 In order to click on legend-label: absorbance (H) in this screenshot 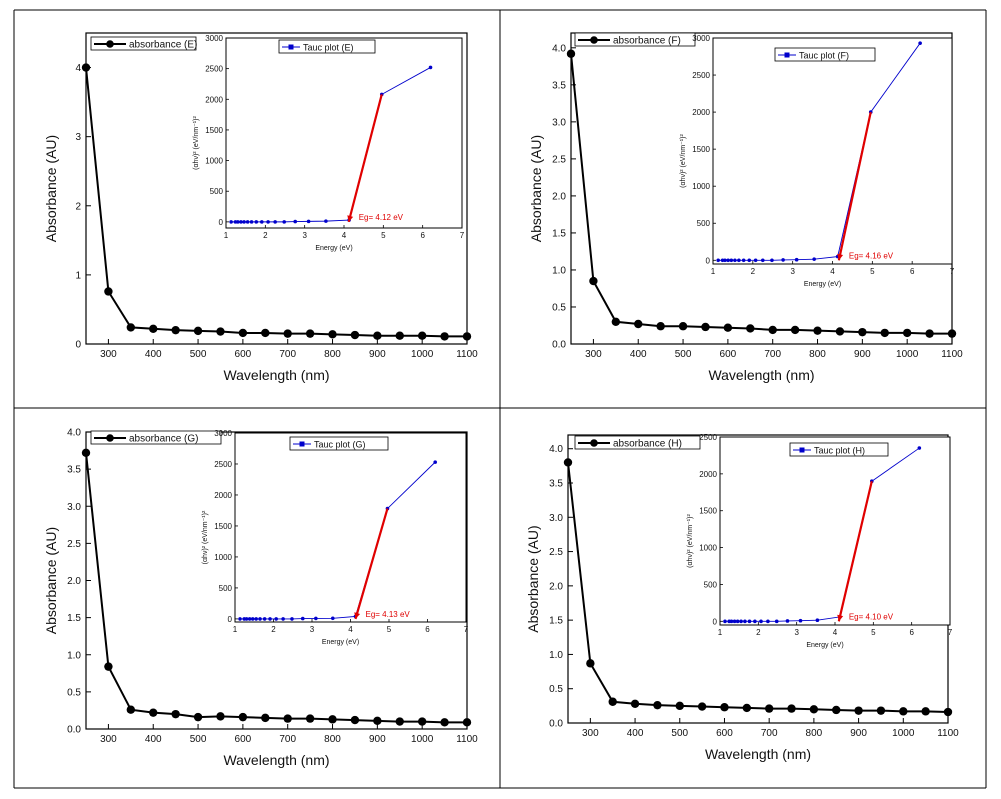, I will do `click(647, 444)`.